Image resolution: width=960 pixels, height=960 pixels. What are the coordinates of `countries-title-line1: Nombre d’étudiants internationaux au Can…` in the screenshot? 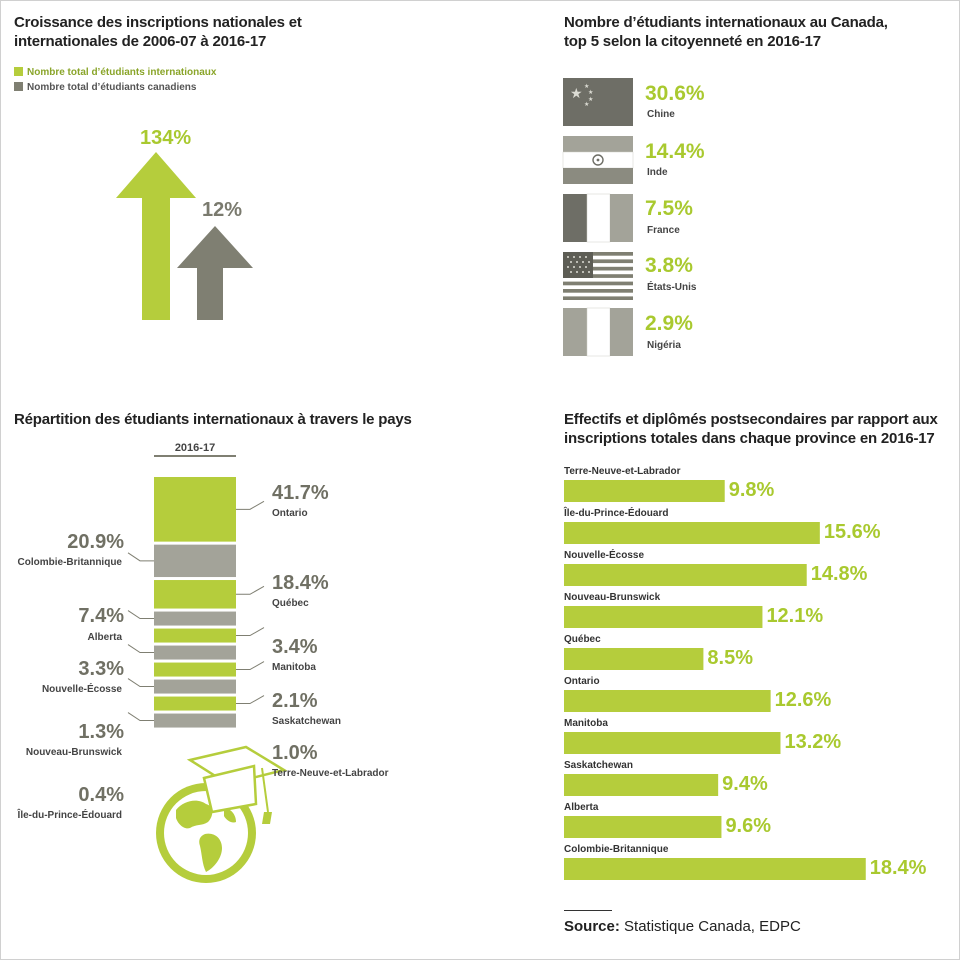 It's located at (726, 22).